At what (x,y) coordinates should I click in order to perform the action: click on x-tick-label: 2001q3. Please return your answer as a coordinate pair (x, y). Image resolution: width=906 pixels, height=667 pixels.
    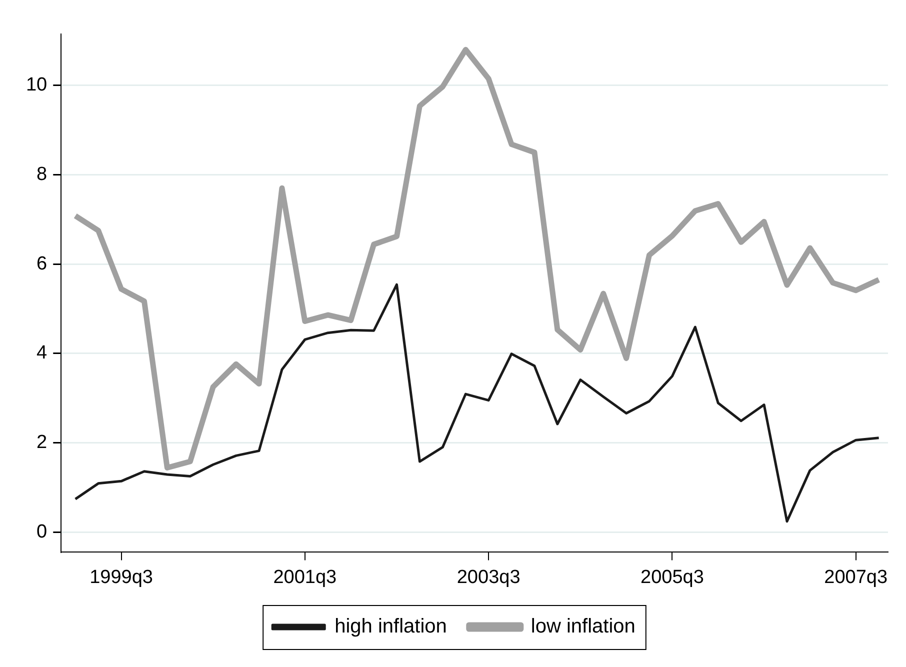
    Looking at the image, I should click on (305, 577).